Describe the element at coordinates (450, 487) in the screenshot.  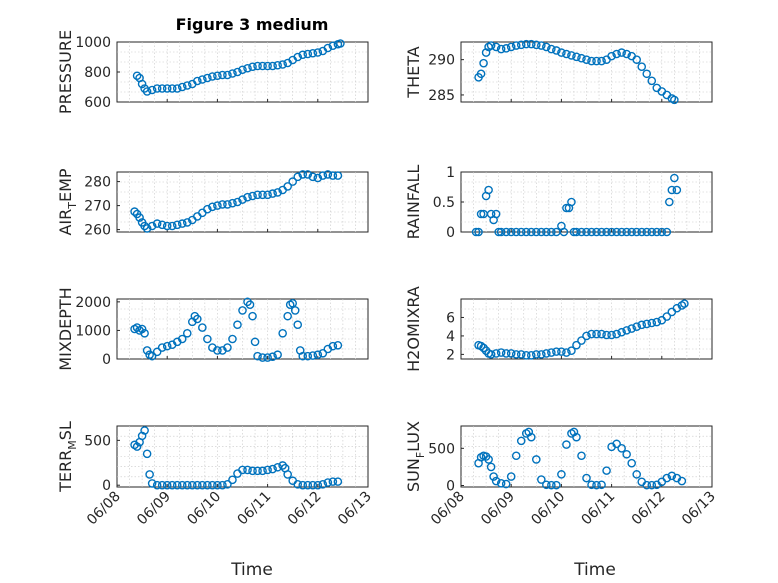
I see `y-tick-label: 0` at that location.